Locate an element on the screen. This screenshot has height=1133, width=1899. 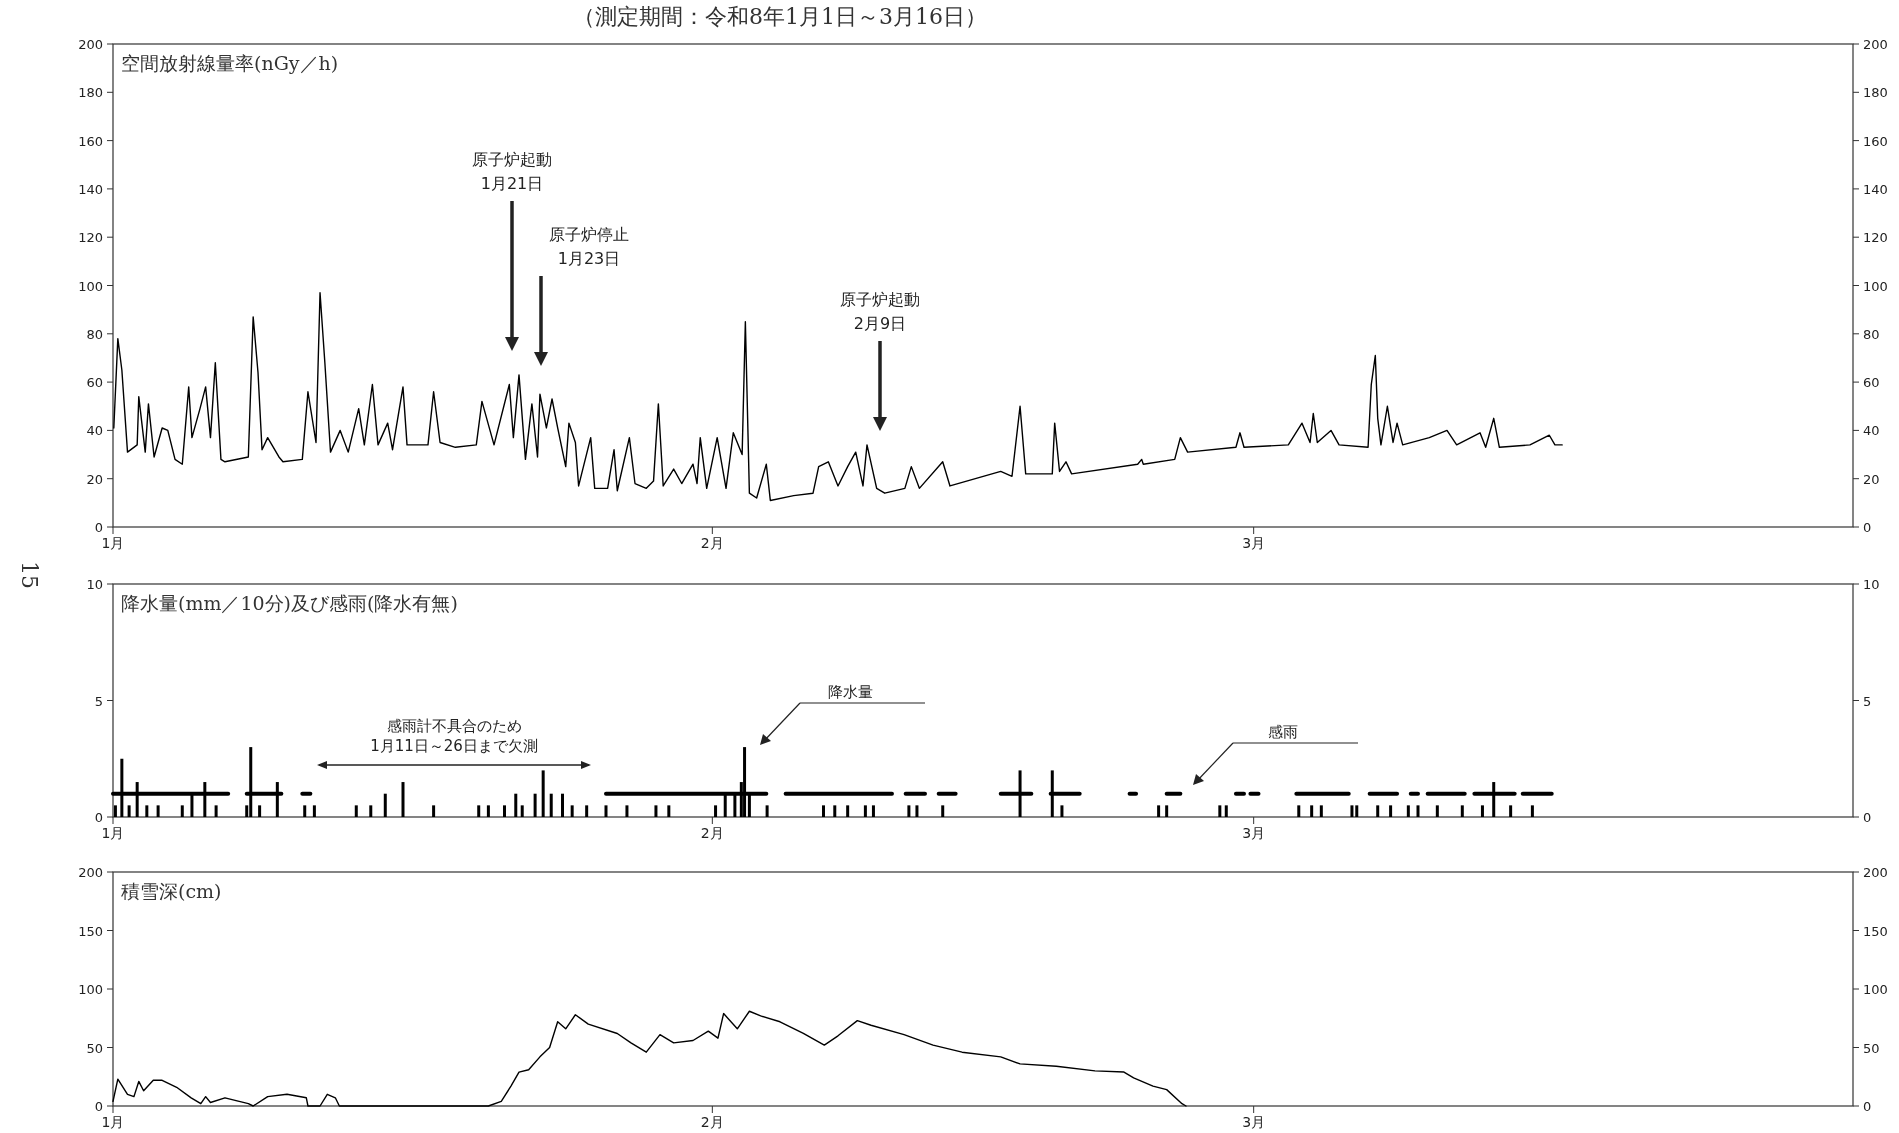
annotation: 降水量 is located at coordinates (850, 692).